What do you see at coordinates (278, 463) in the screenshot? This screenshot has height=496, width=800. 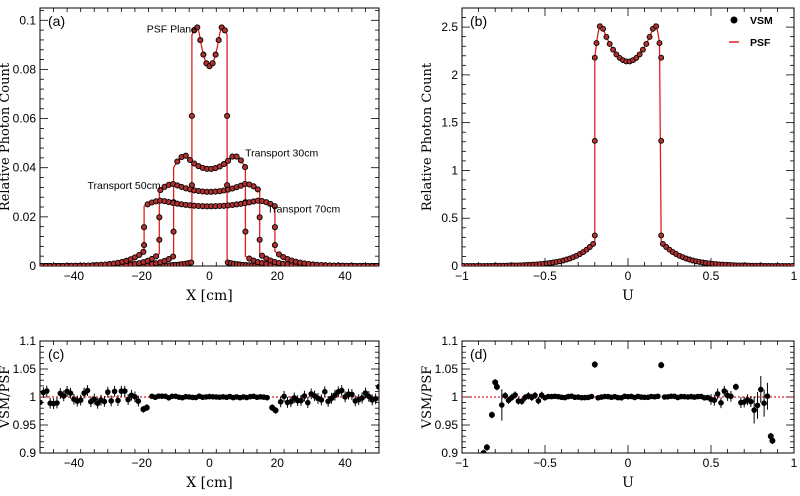 I see `x-tick-label: 20` at bounding box center [278, 463].